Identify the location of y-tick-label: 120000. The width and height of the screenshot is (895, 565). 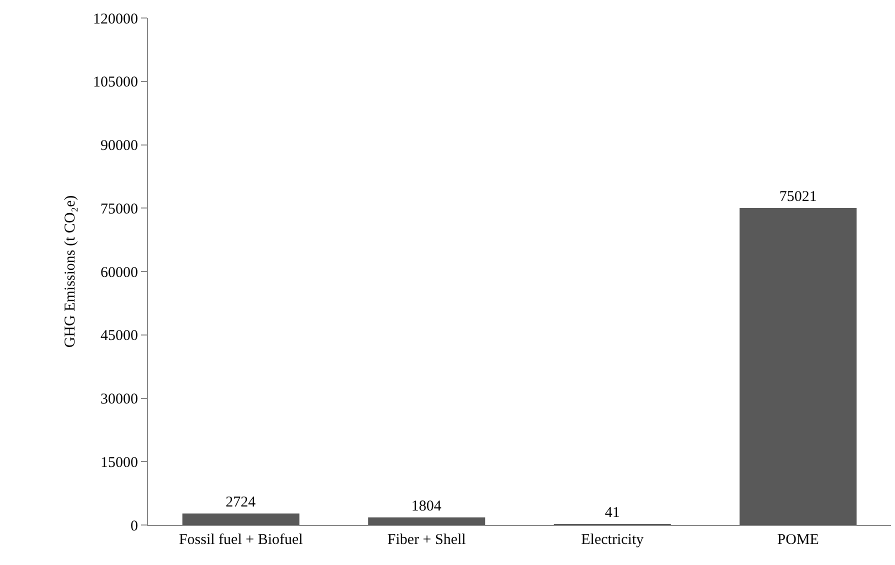
(115, 19).